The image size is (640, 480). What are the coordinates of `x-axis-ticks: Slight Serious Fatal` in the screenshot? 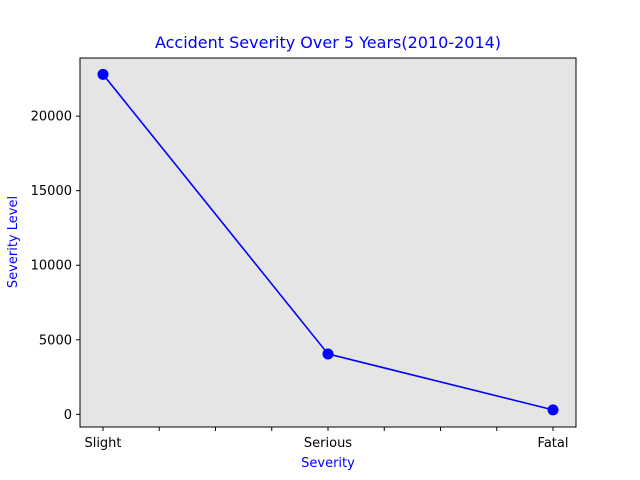 It's located at (326, 439).